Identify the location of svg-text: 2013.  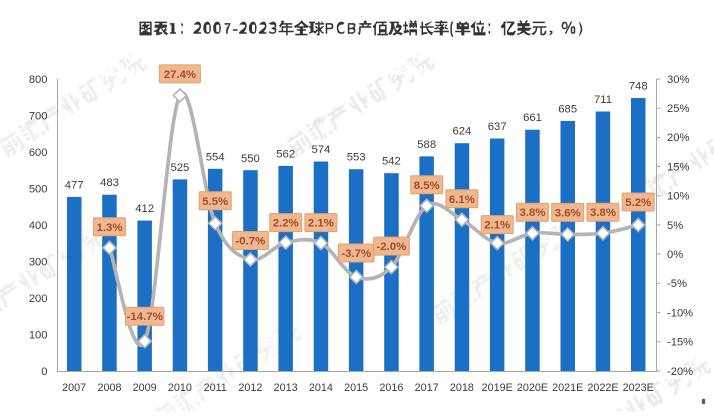
(286, 388).